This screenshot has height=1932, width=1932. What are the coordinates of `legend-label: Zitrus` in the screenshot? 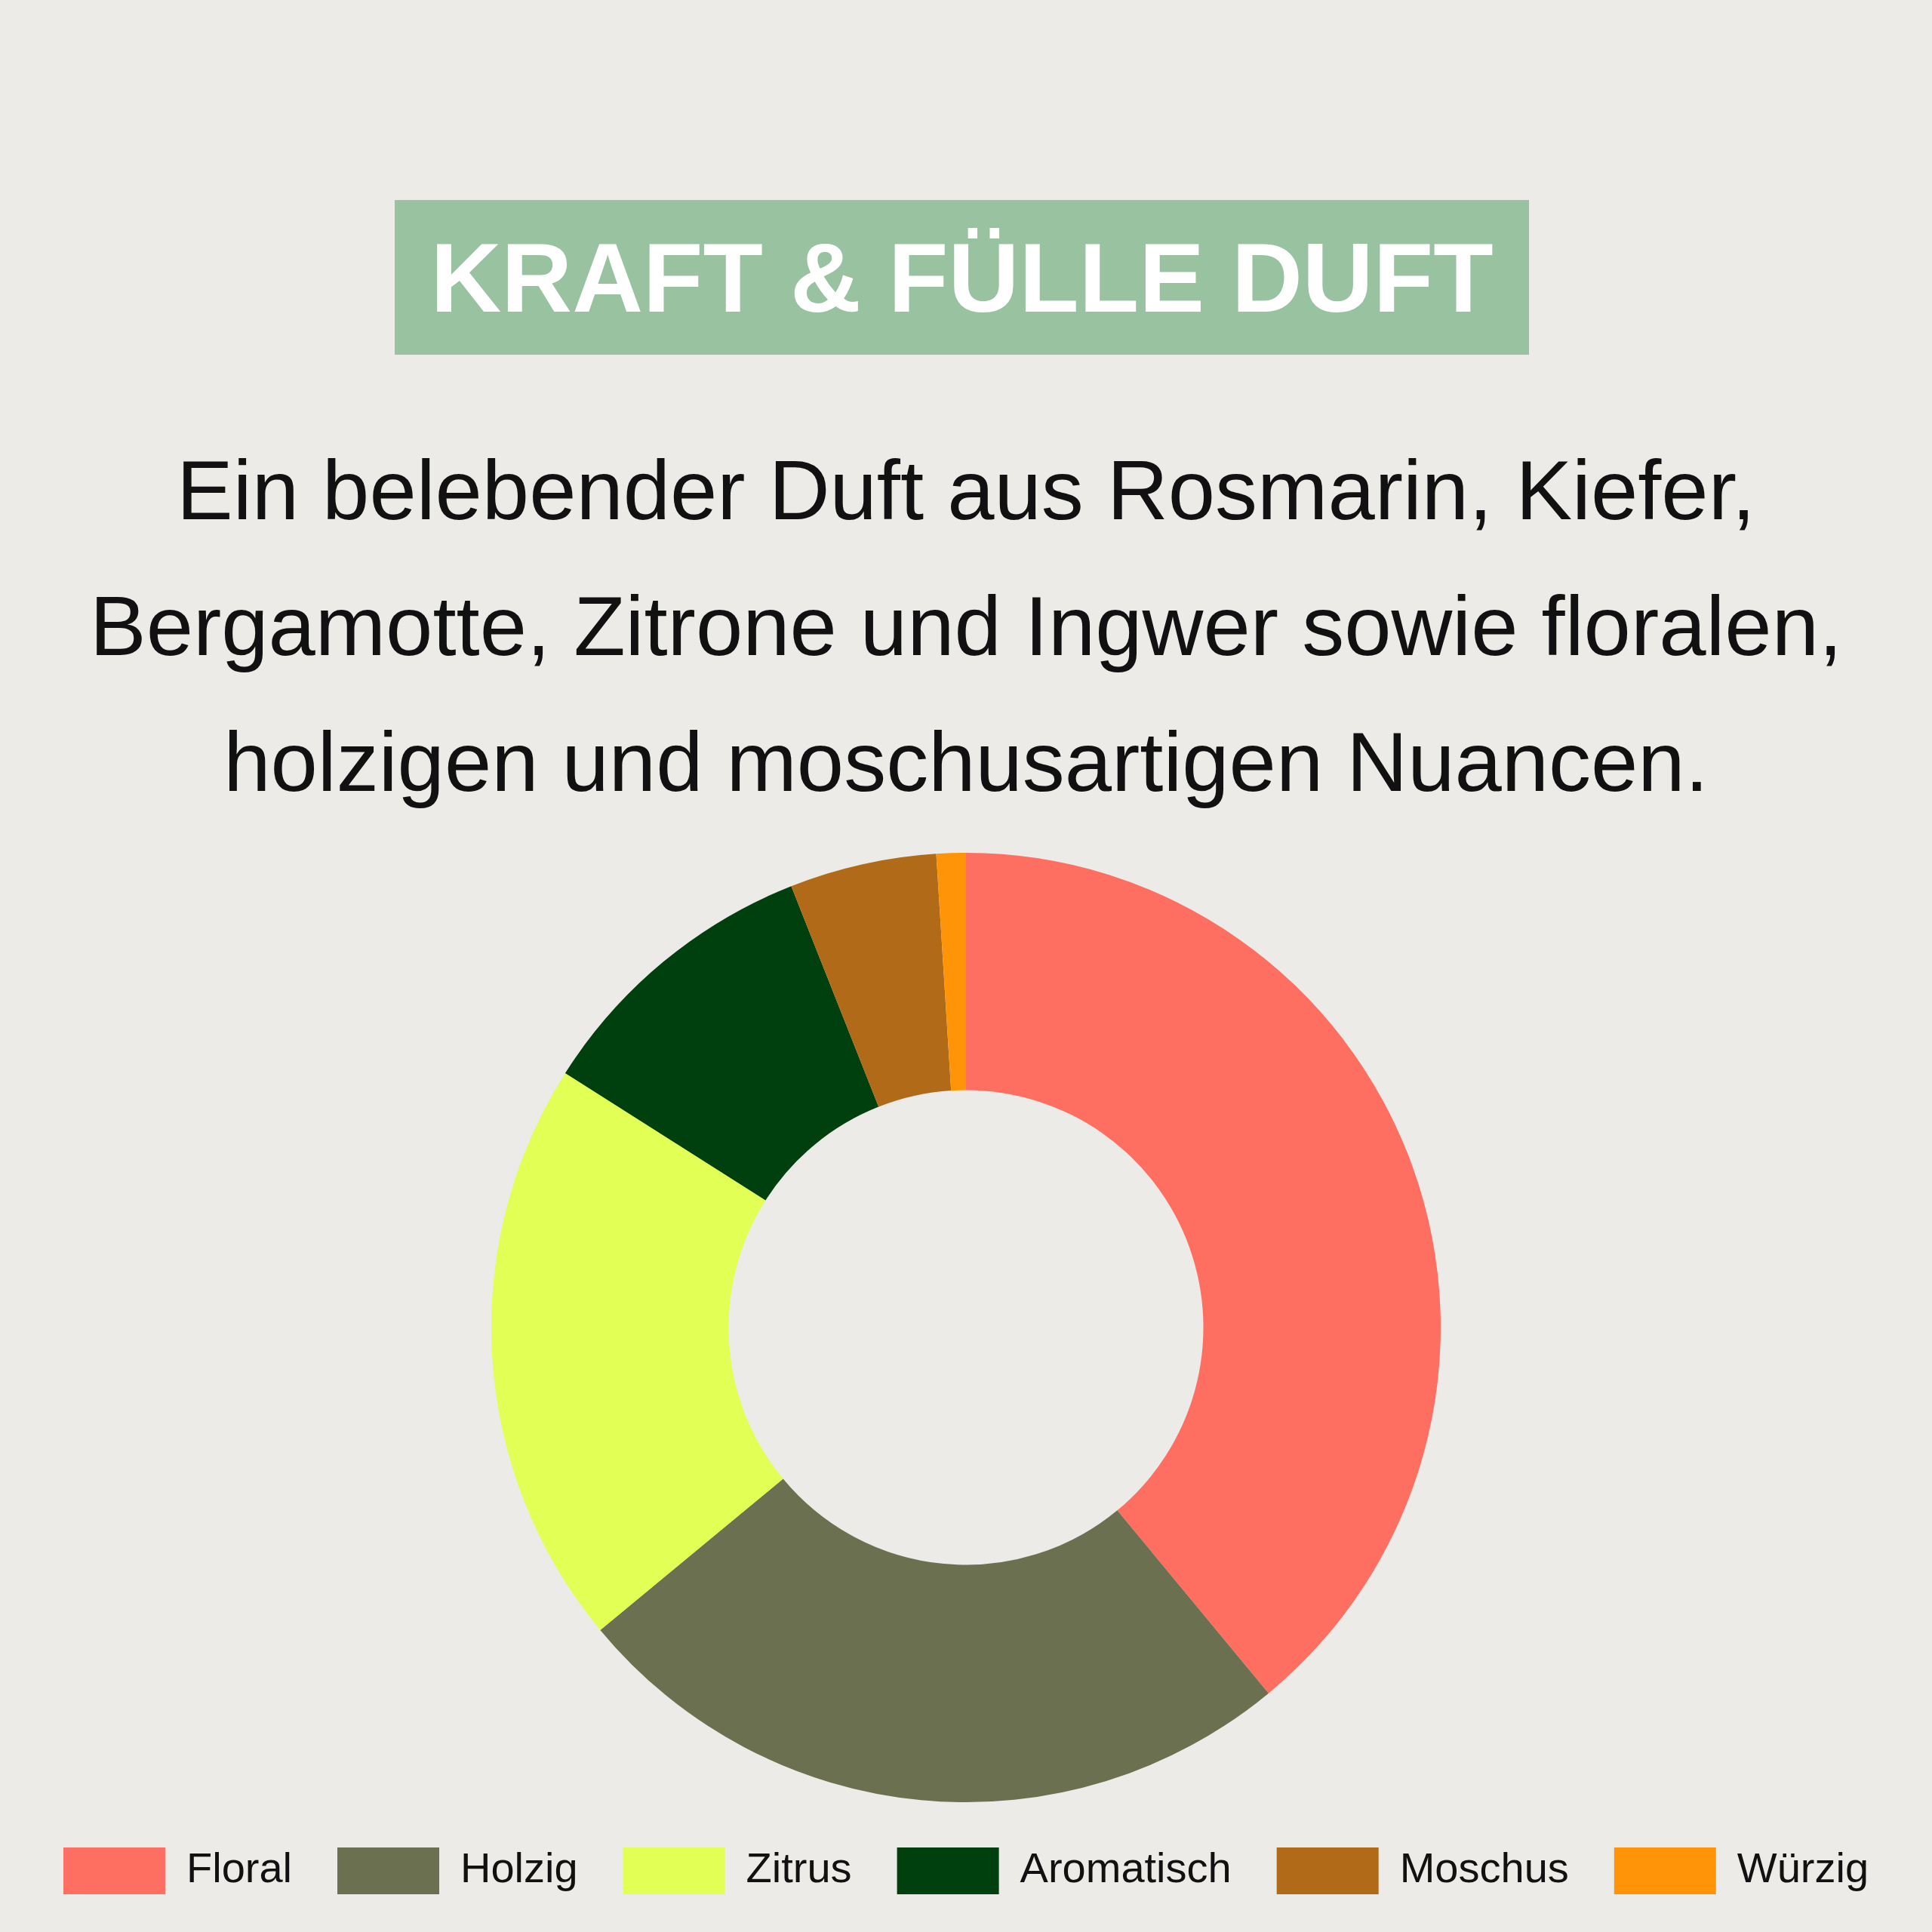 It's located at (799, 1868).